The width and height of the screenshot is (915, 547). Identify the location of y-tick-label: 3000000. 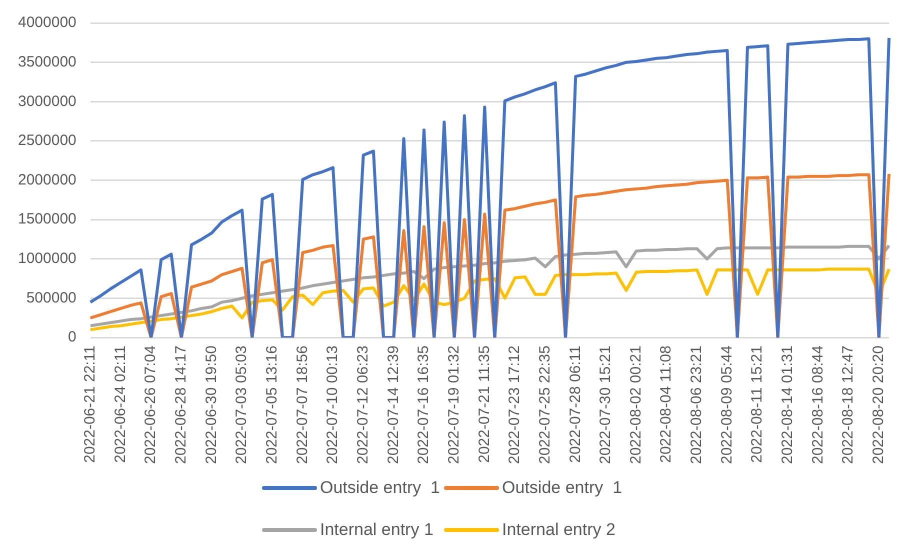
(47, 101).